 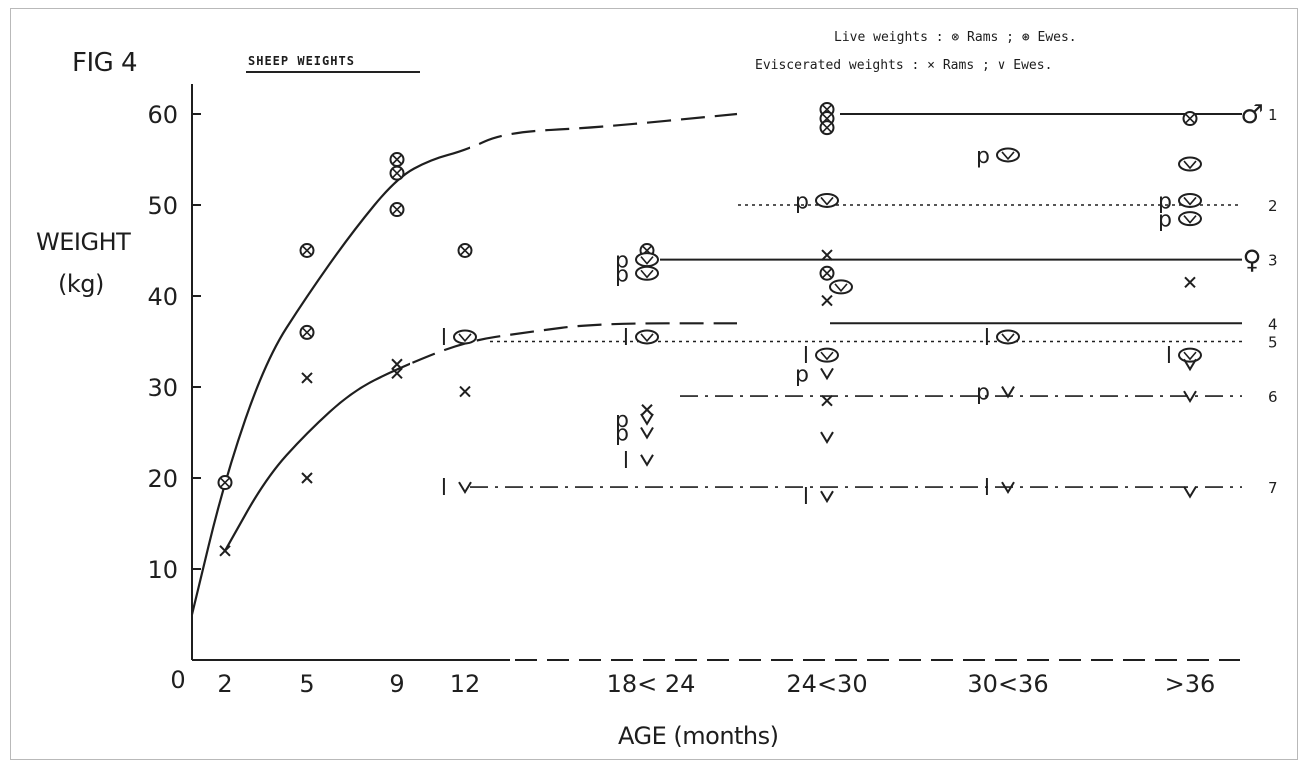 What do you see at coordinates (465, 684) in the screenshot?
I see `x-tick-label: 12` at bounding box center [465, 684].